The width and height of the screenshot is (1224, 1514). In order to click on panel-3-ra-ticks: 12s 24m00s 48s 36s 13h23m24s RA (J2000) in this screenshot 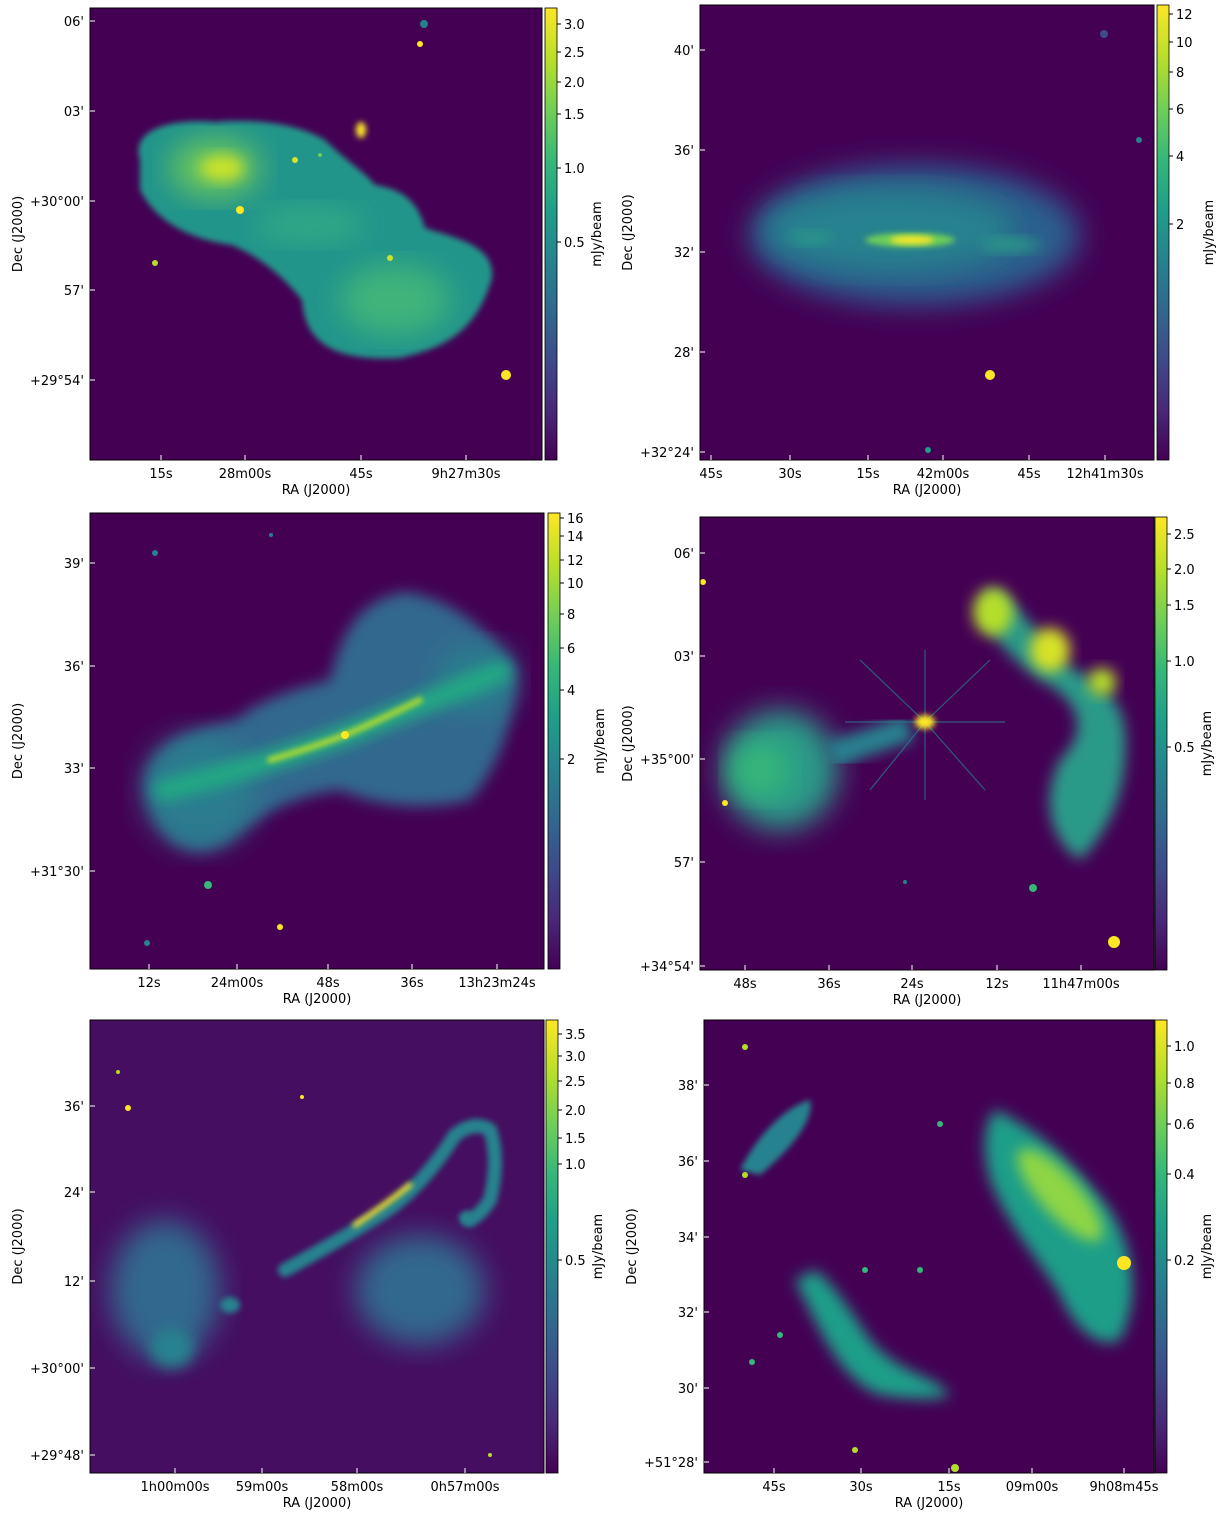, I will do `click(336, 985)`.